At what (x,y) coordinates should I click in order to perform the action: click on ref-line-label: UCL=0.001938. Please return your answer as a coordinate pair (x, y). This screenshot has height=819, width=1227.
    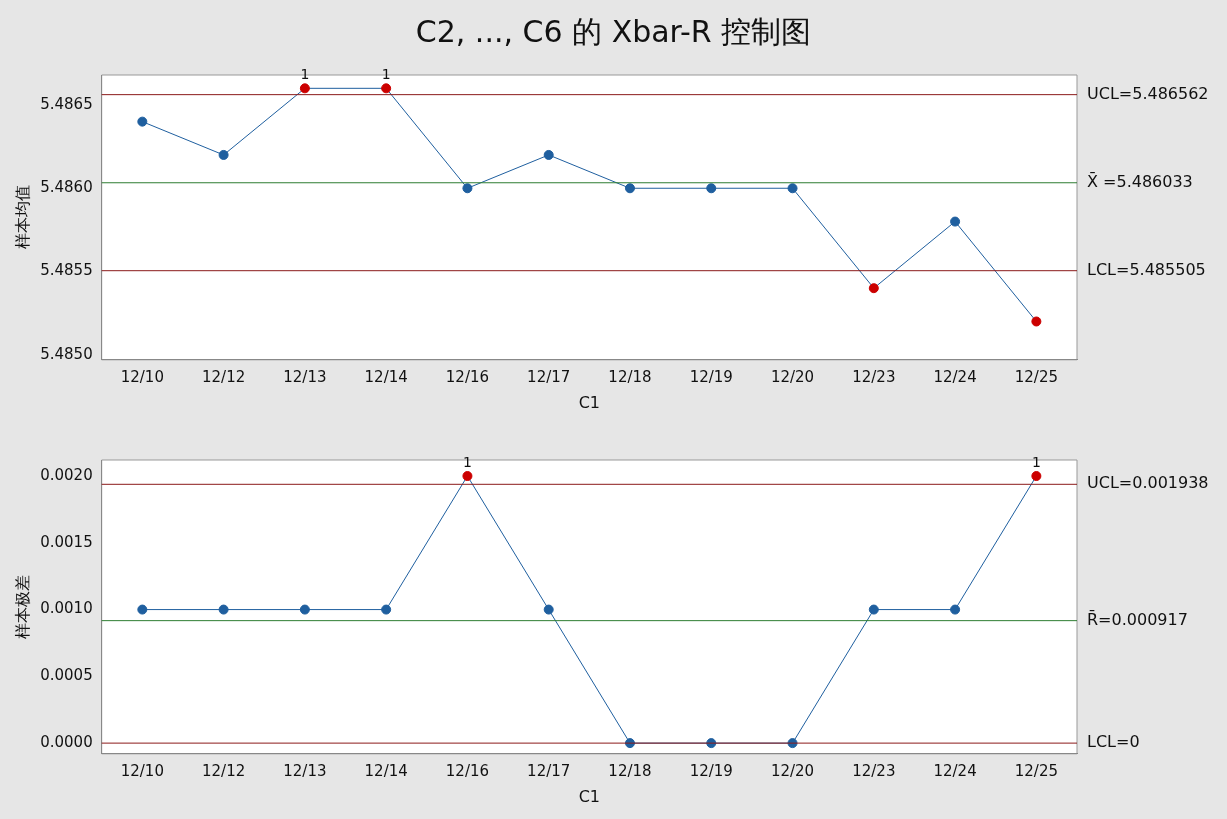
    Looking at the image, I should click on (1148, 483).